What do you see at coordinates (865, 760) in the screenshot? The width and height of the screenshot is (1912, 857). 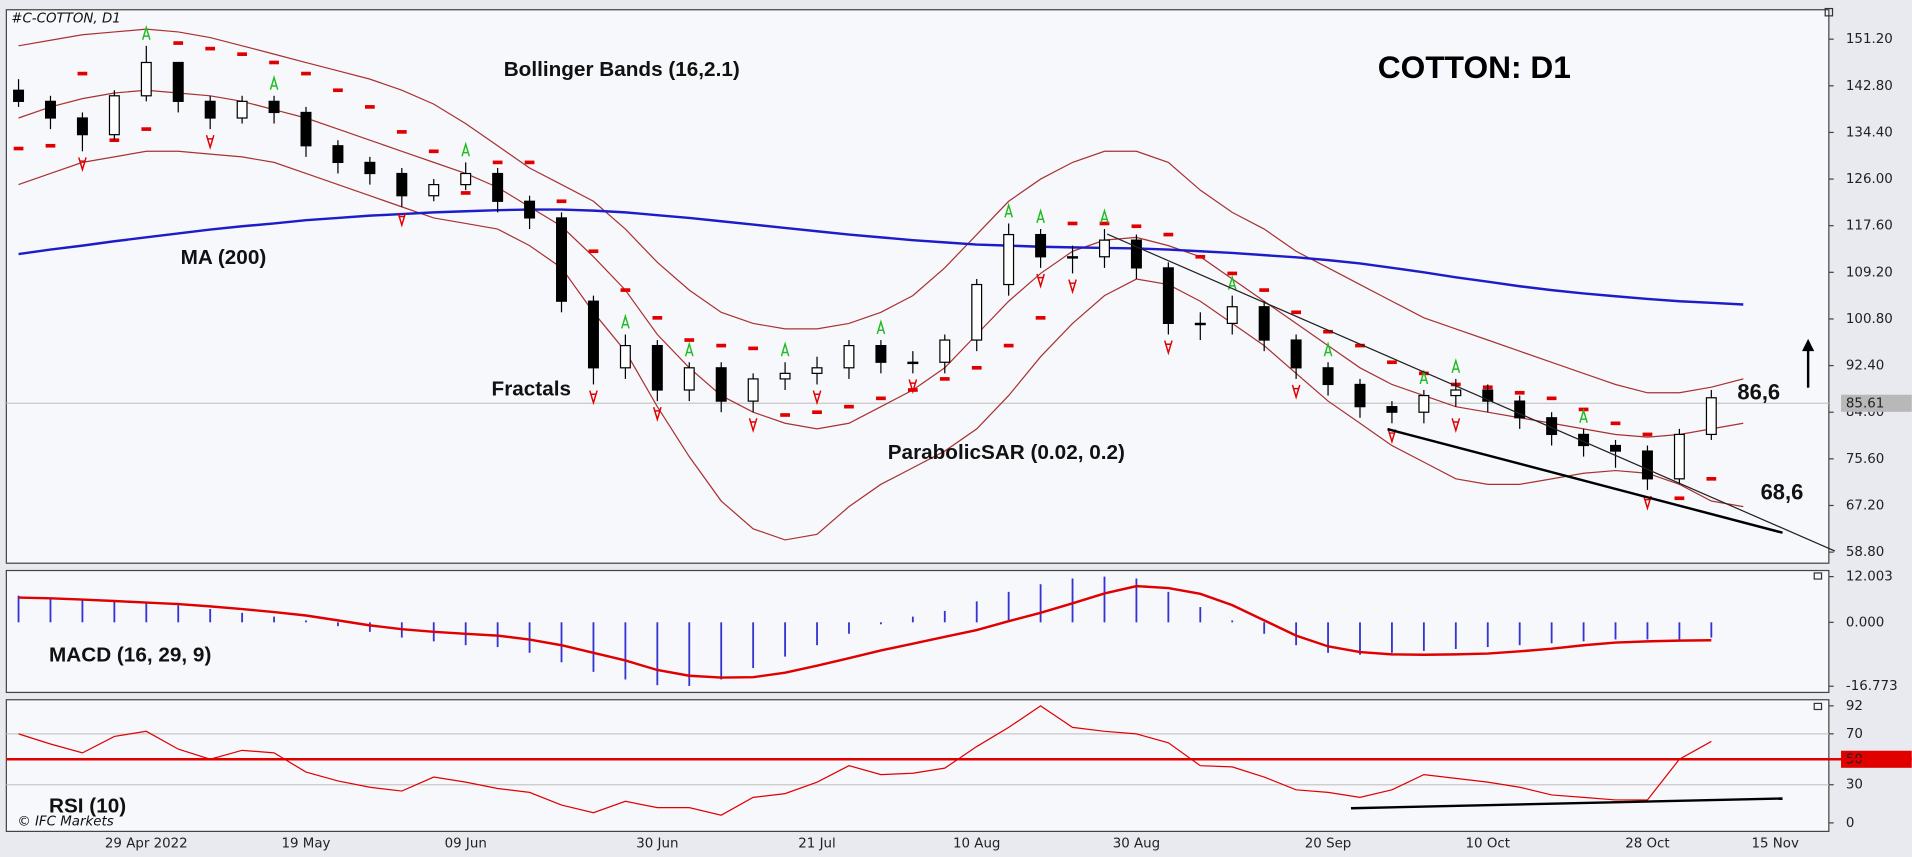 I see `rsi-line` at bounding box center [865, 760].